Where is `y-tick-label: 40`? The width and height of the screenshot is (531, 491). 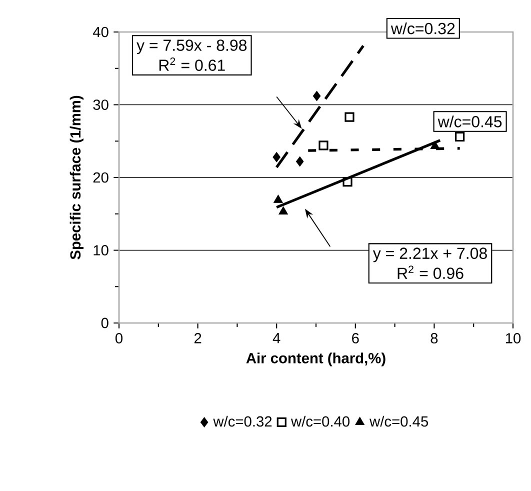 y-tick-label: 40 is located at coordinates (100, 32).